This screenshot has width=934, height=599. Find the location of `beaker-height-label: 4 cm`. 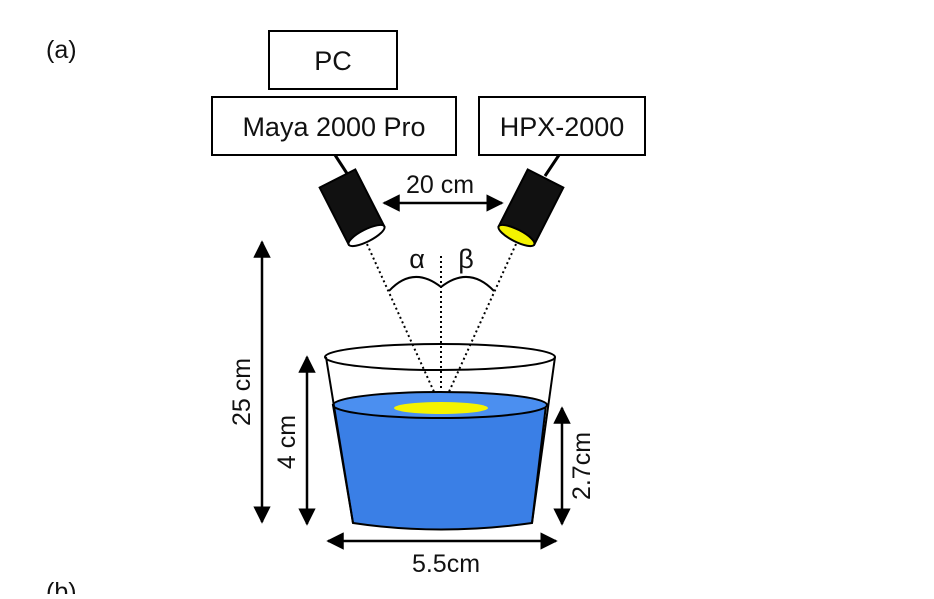

beaker-height-label: 4 cm is located at coordinates (287, 442).